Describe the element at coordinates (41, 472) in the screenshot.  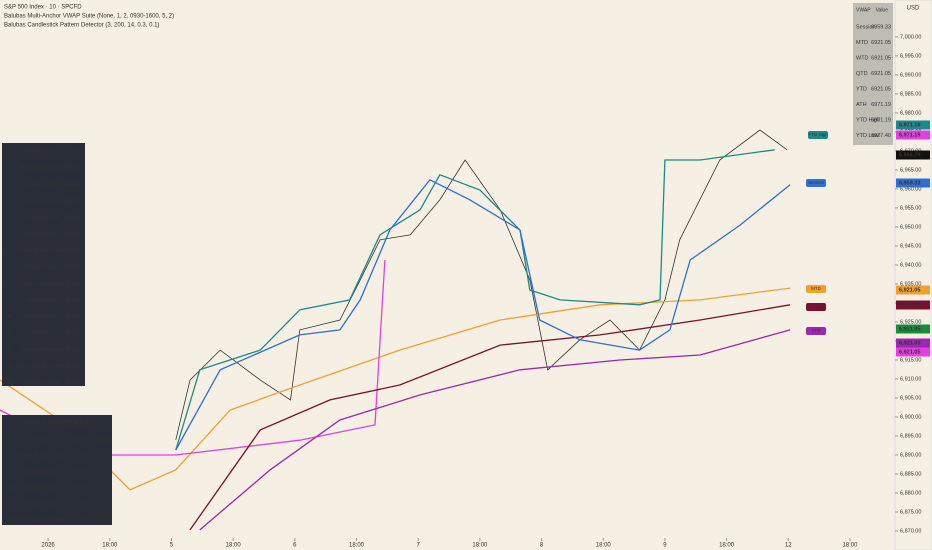
I see `table-cell: Shooting Star` at that location.